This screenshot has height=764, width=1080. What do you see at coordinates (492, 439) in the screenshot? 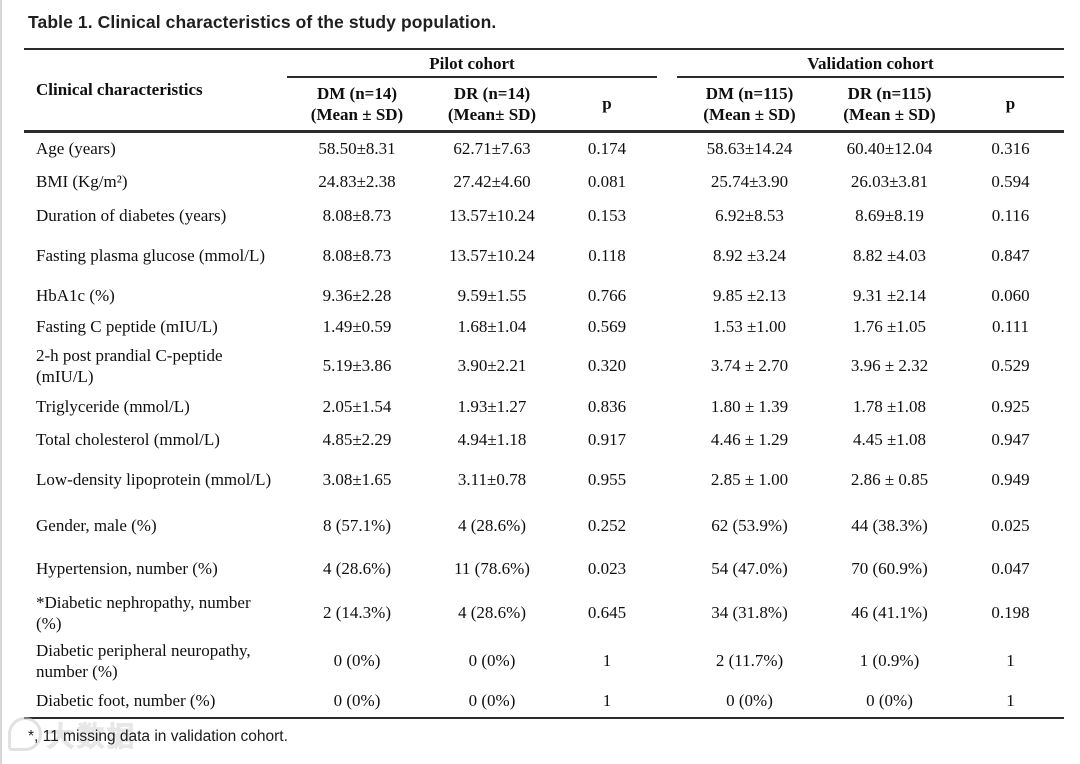
I see `value-cell: 4.94±1.18` at bounding box center [492, 439].